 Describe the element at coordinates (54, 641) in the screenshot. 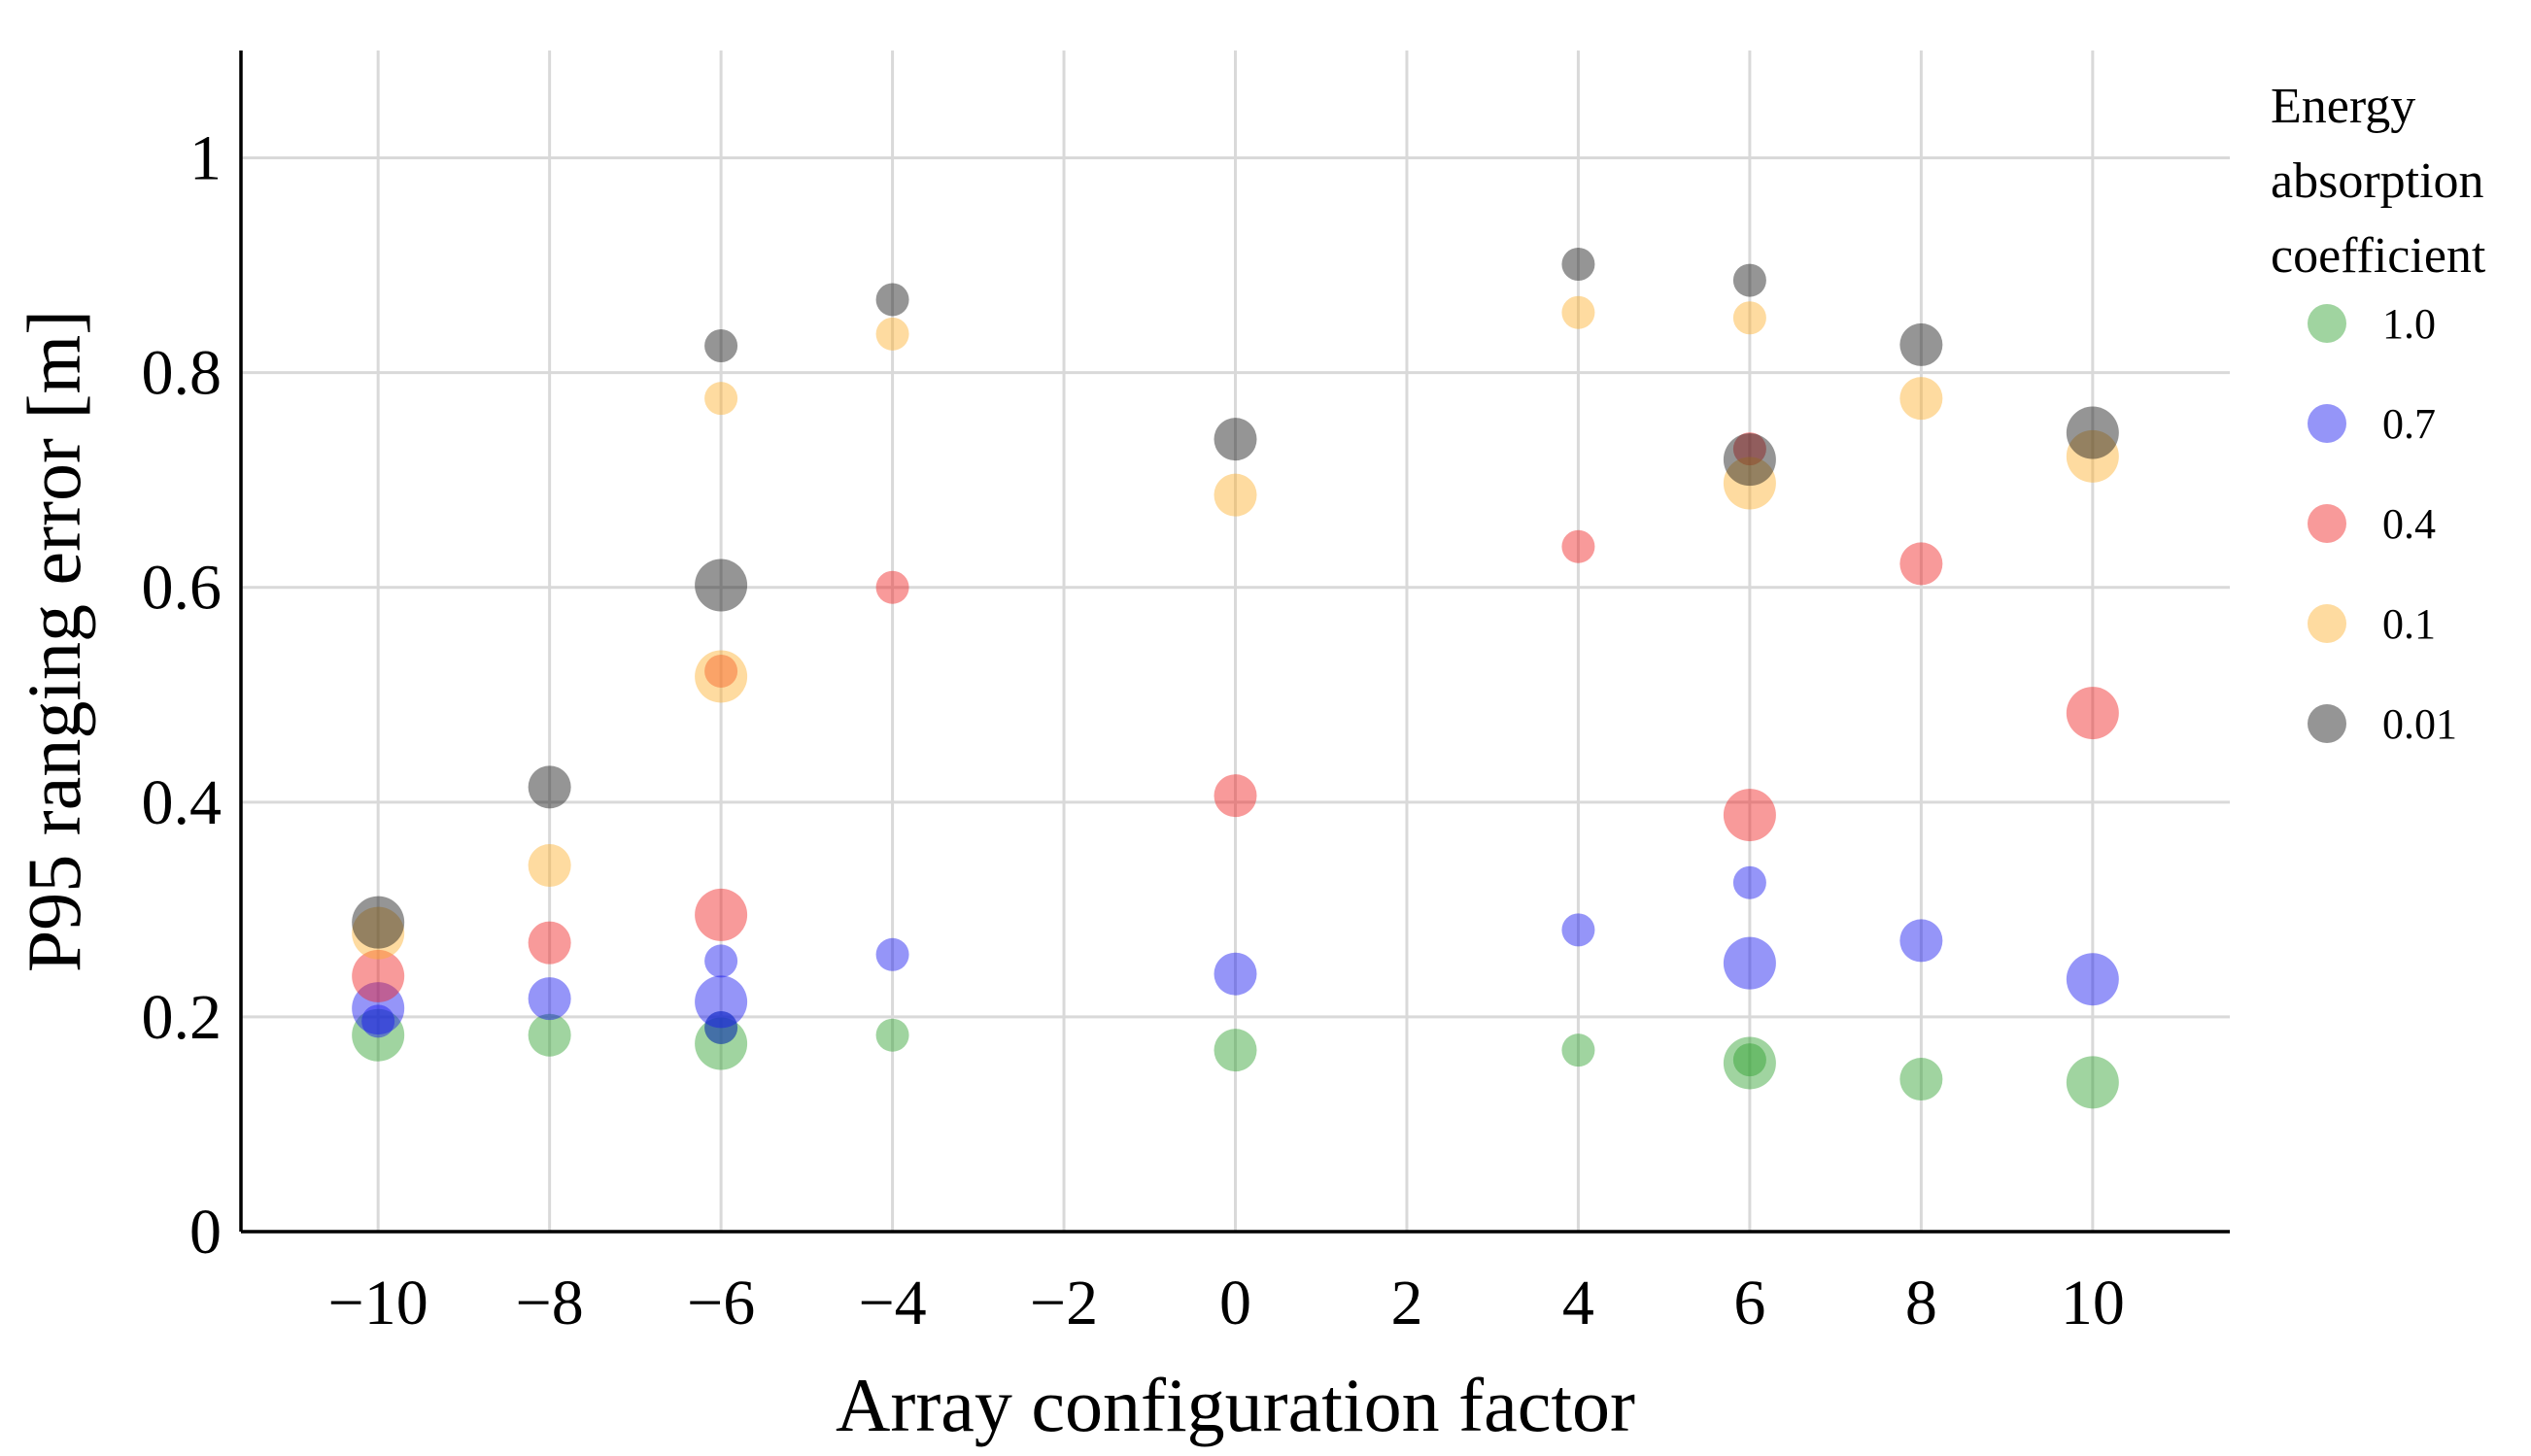

I see `y-axis-title: P95 ranging error [m]` at that location.